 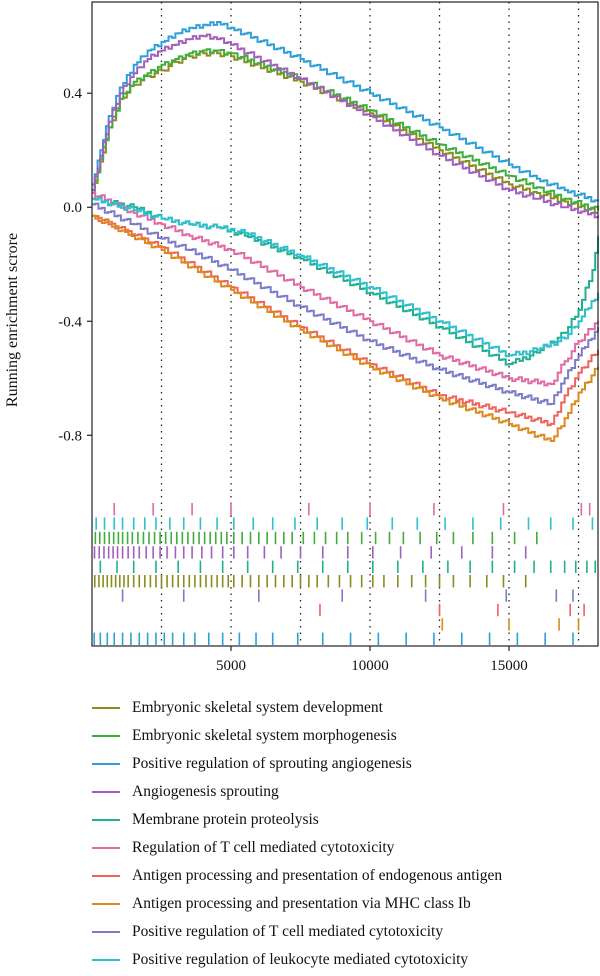 I want to click on x-tick-label: 5000, so click(x=231, y=666).